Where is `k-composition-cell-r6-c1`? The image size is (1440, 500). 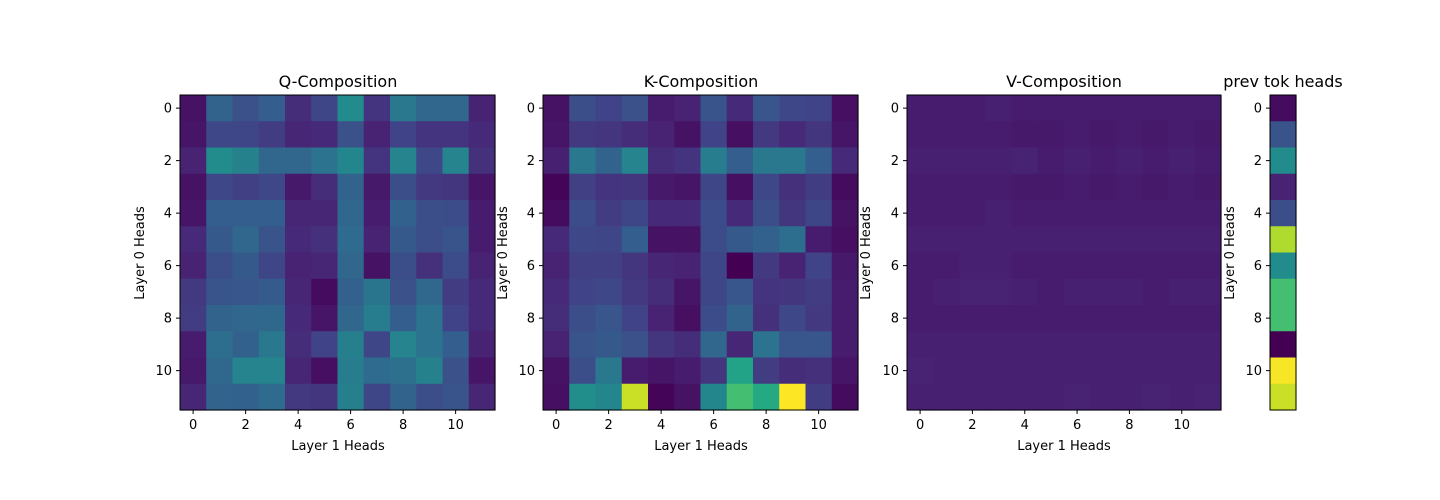 k-composition-cell-r6-c1 is located at coordinates (583, 266).